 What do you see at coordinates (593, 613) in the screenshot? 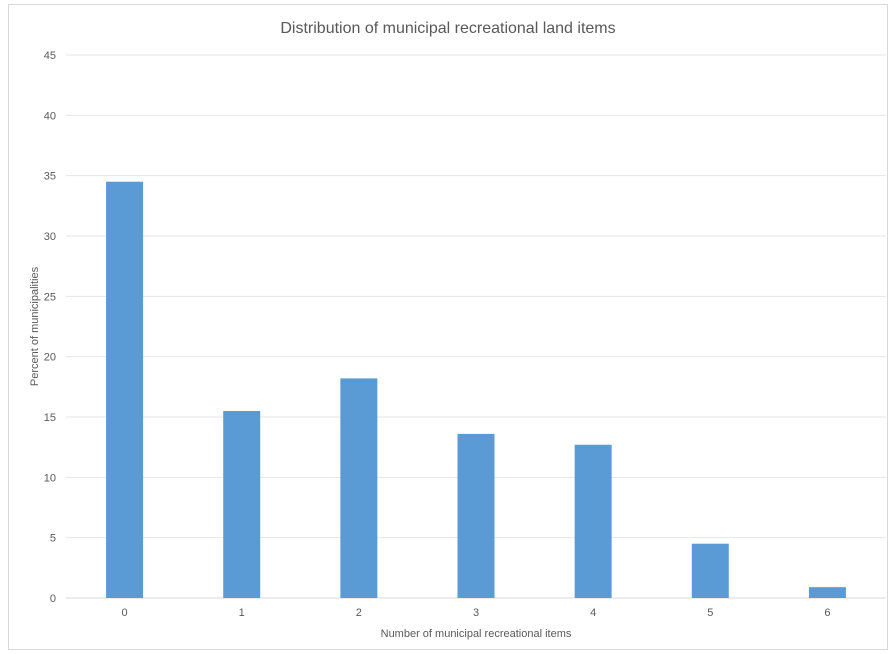
I see `x-tick-label: 4` at bounding box center [593, 613].